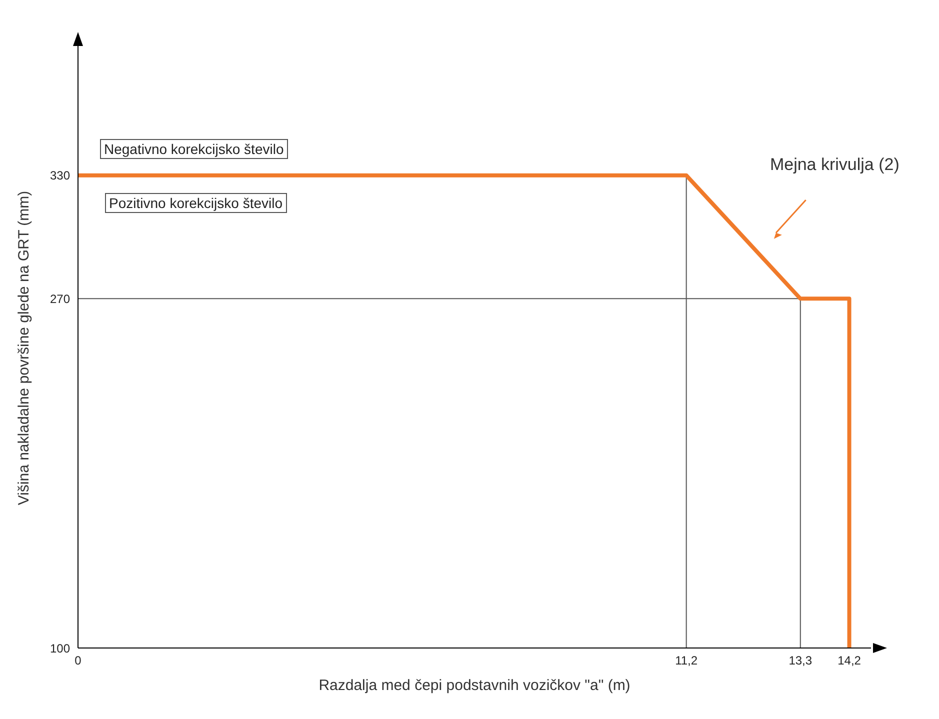 The height and width of the screenshot is (719, 939). What do you see at coordinates (23, 348) in the screenshot?
I see `y-axis-title: Višina nakladalne površine glede na GRT (mm)` at bounding box center [23, 348].